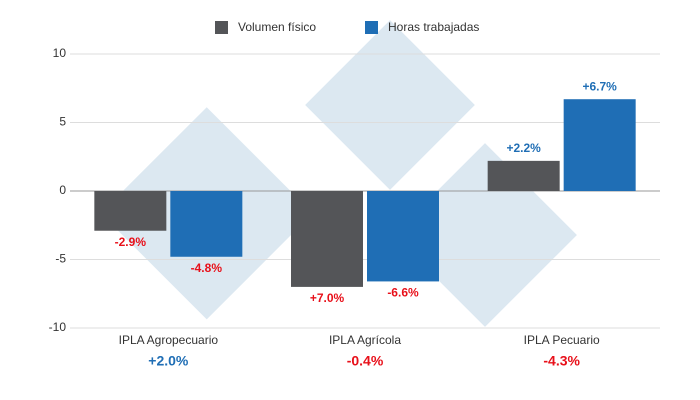 This screenshot has height=400, width=700. I want to click on category-summary: -0.4%, so click(365, 361).